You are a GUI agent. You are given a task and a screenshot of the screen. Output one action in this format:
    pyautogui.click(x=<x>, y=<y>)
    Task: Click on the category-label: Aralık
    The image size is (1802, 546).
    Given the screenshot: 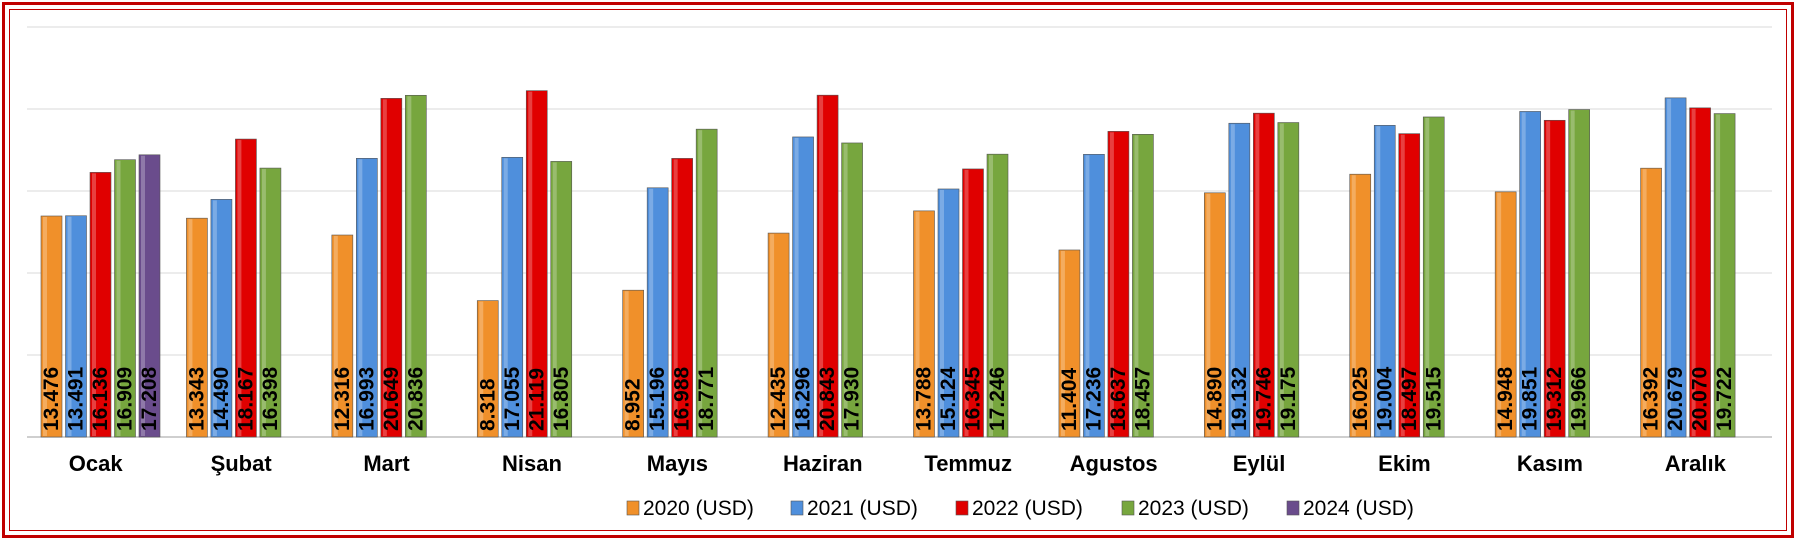 What is the action you would take?
    pyautogui.click(x=1696, y=463)
    